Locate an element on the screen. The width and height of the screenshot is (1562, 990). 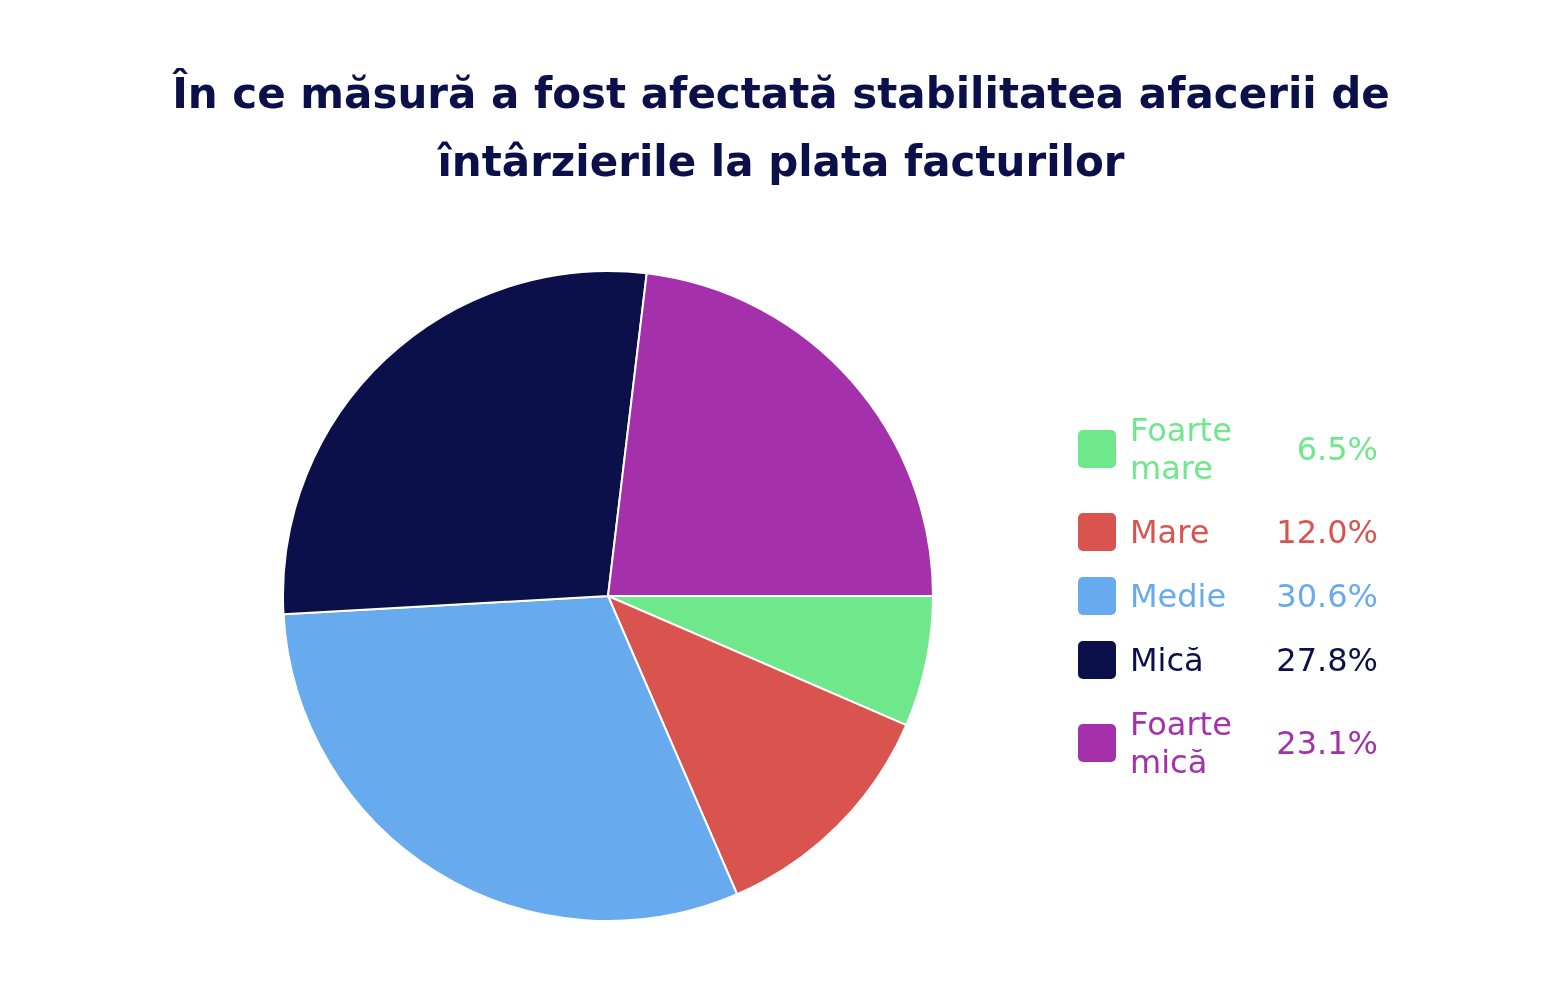
chart-title: În ce măsură a fost afectată stabilitatea afacerii de întârzierile la plata facturilor is located at coordinates (781, 127).